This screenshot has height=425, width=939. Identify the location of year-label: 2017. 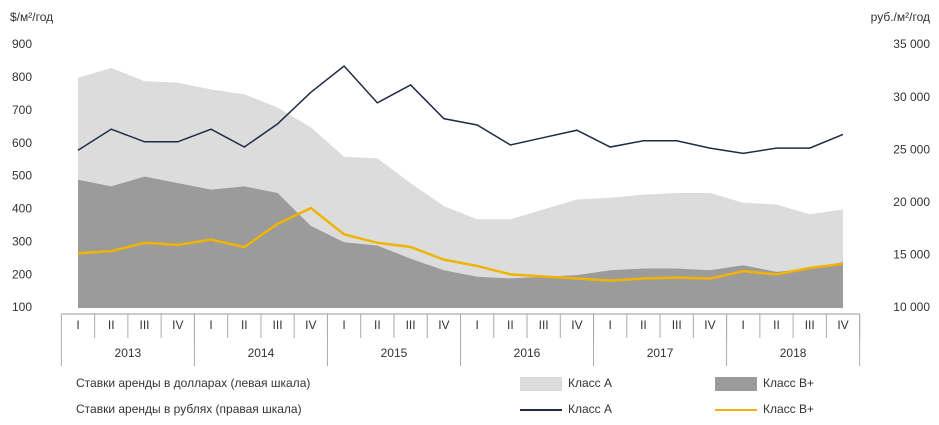
(660, 353).